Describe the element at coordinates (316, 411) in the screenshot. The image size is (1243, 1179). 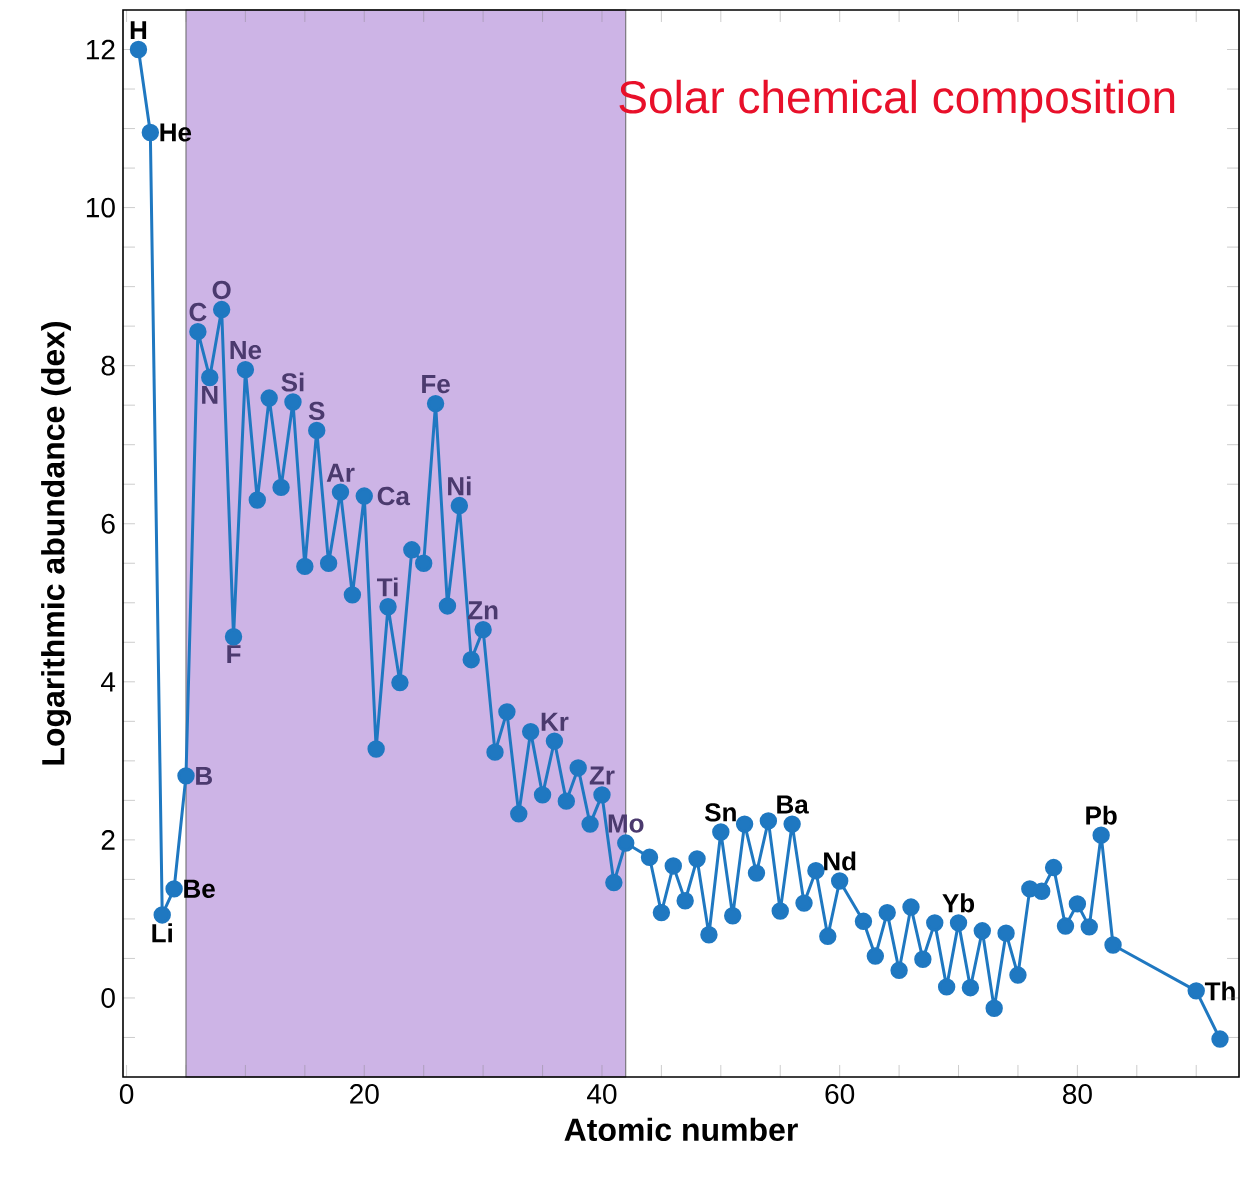
I see `annotation: S` at that location.